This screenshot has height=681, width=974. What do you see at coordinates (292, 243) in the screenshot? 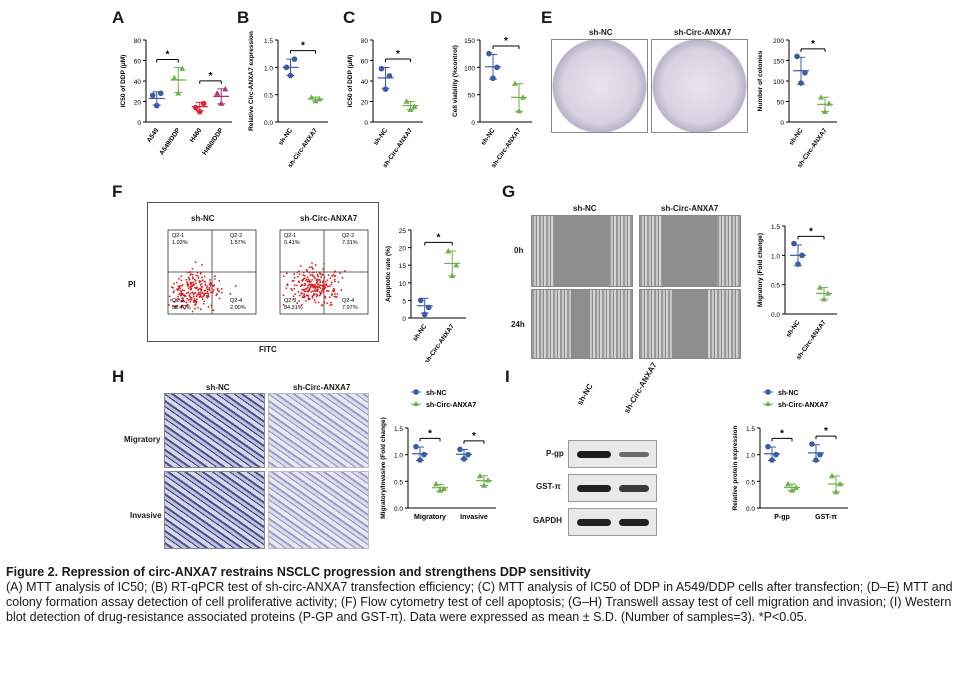
I see `quadrant-label: 0.41%` at bounding box center [292, 243].